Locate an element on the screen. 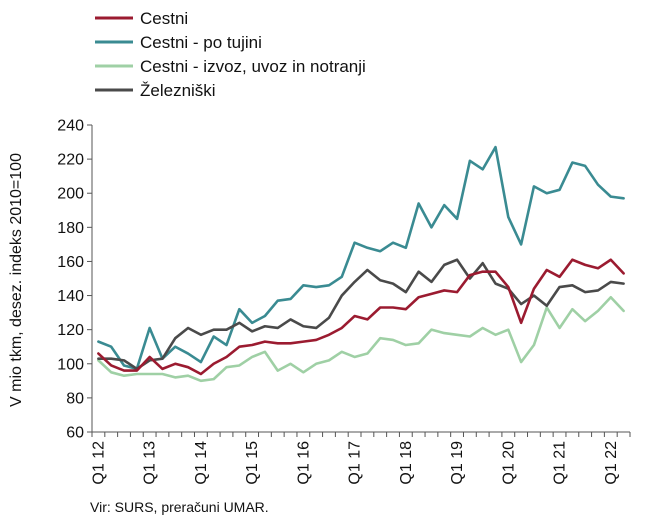 Image resolution: width=648 pixels, height=526 pixels. legend-label: Cestni - izvoz, uvoz in notranji is located at coordinates (253, 66).